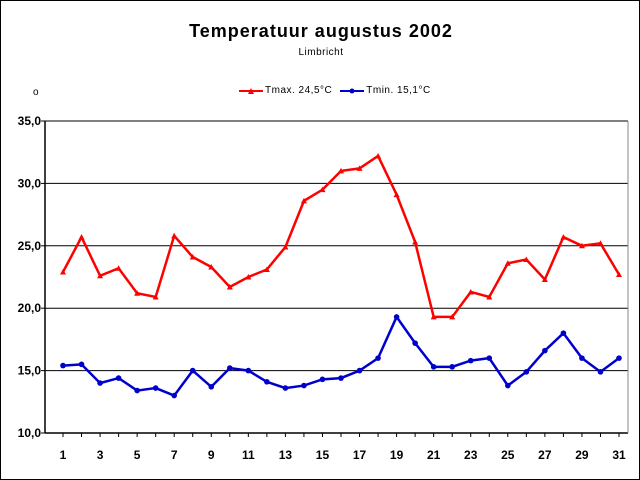  Describe the element at coordinates (286, 455) in the screenshot. I see `x-tick-label: 13` at that location.